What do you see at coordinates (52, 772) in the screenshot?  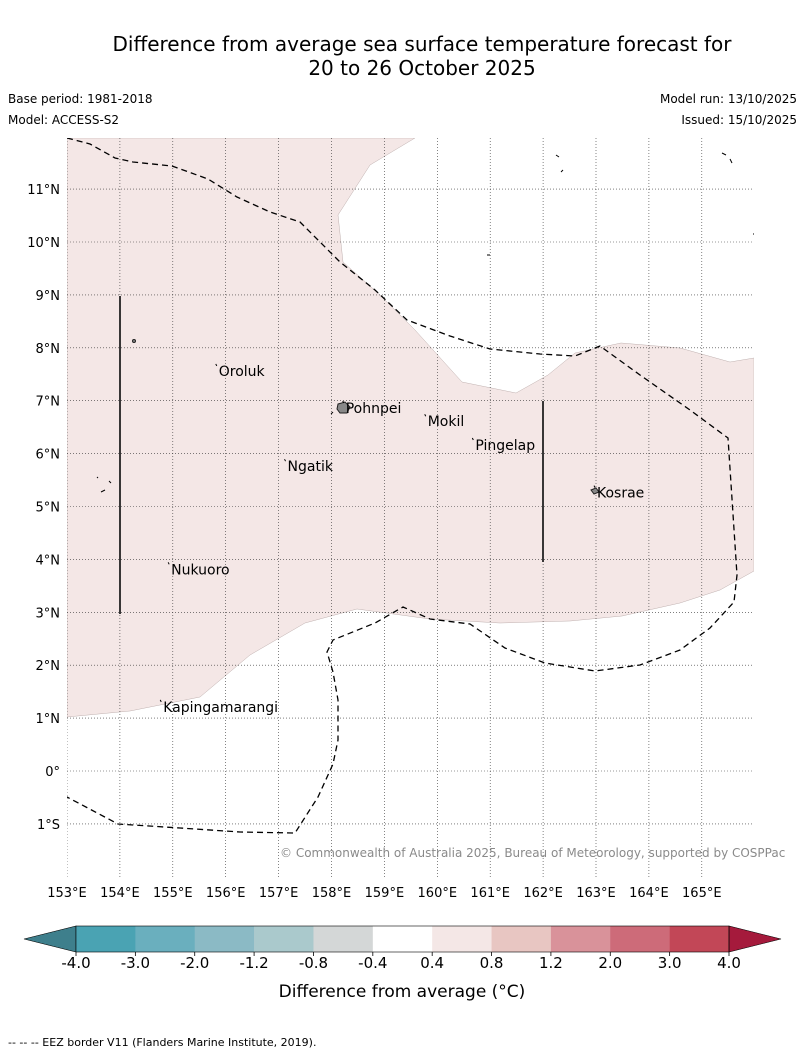 I see `latitude-label: 0°` at bounding box center [52, 772].